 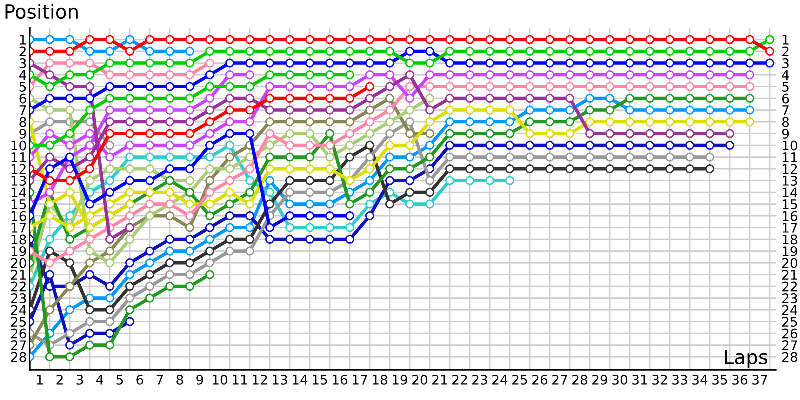 I want to click on x-tick-label: 4, so click(x=100, y=380).